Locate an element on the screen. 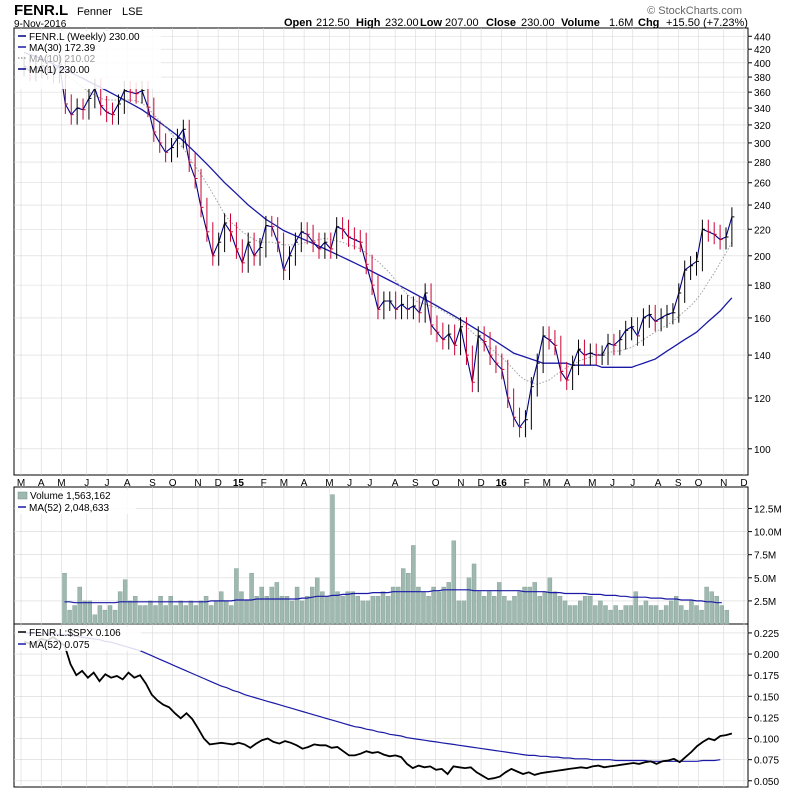 The image size is (800, 795). ratio-ma52-line is located at coordinates (372, 697).